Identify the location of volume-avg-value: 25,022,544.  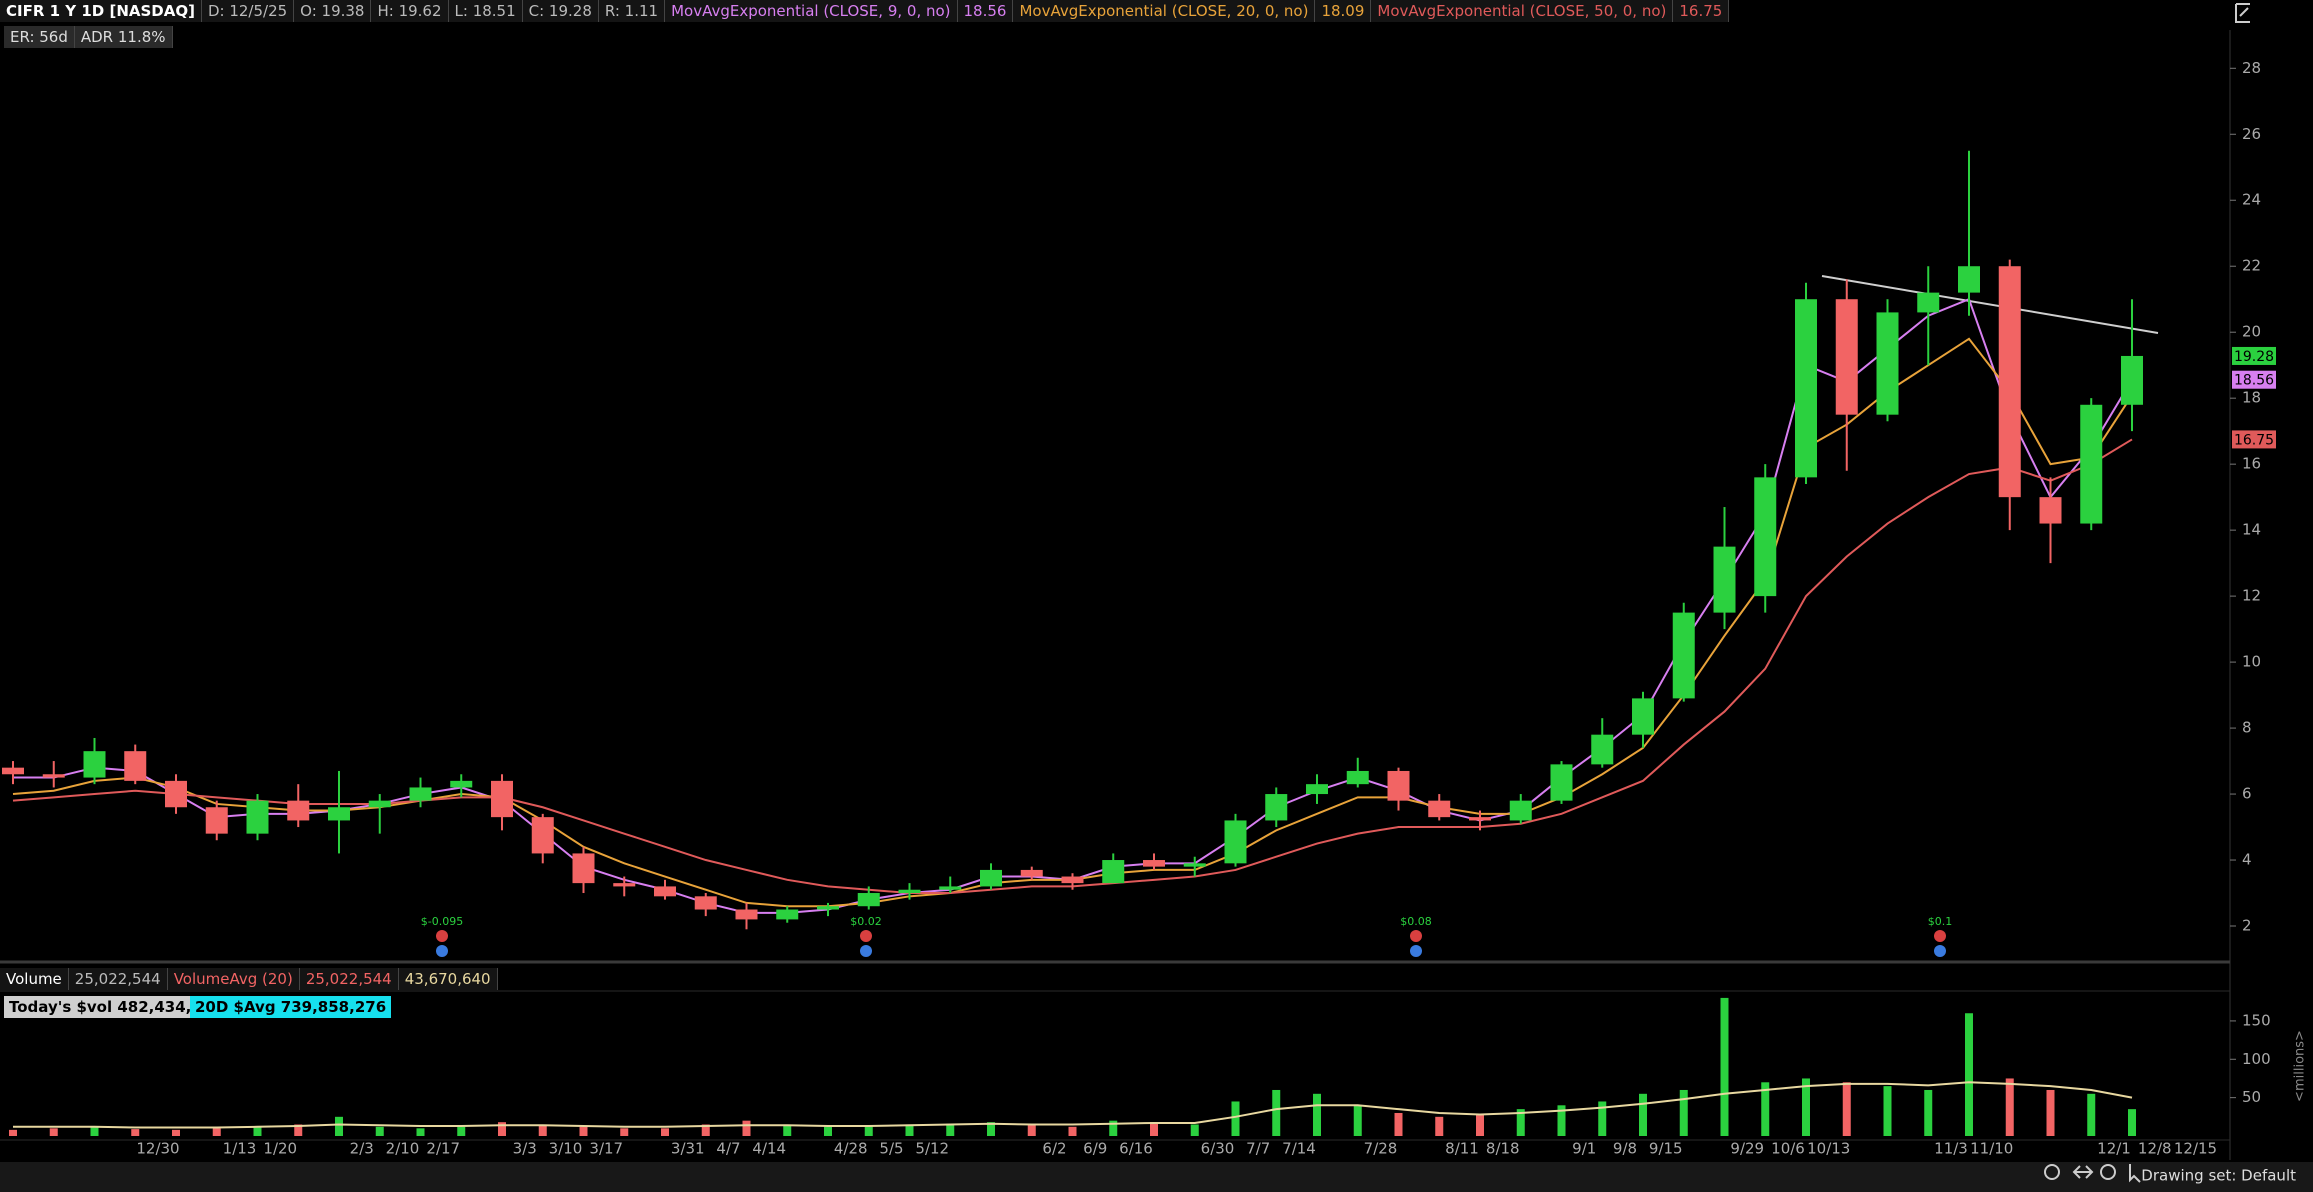
(349, 979).